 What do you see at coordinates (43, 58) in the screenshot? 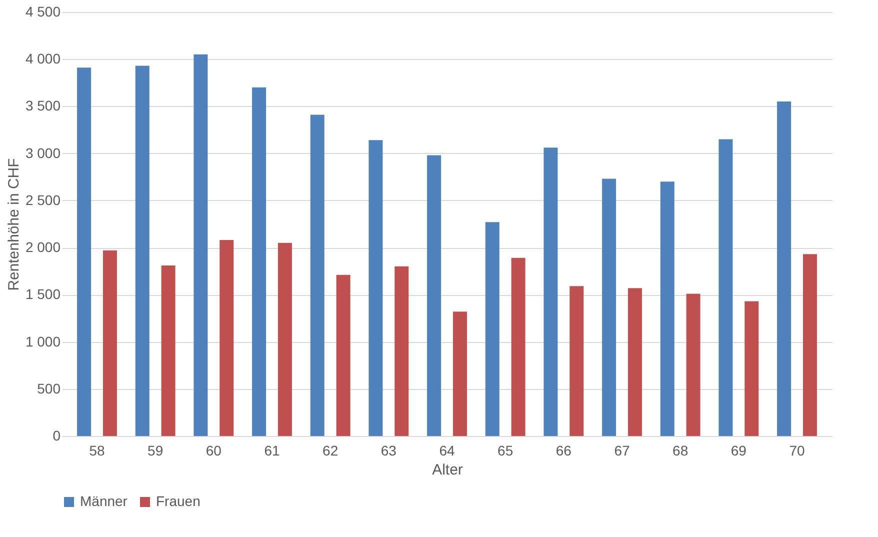
I see `y-tick-label: 4 000` at bounding box center [43, 58].